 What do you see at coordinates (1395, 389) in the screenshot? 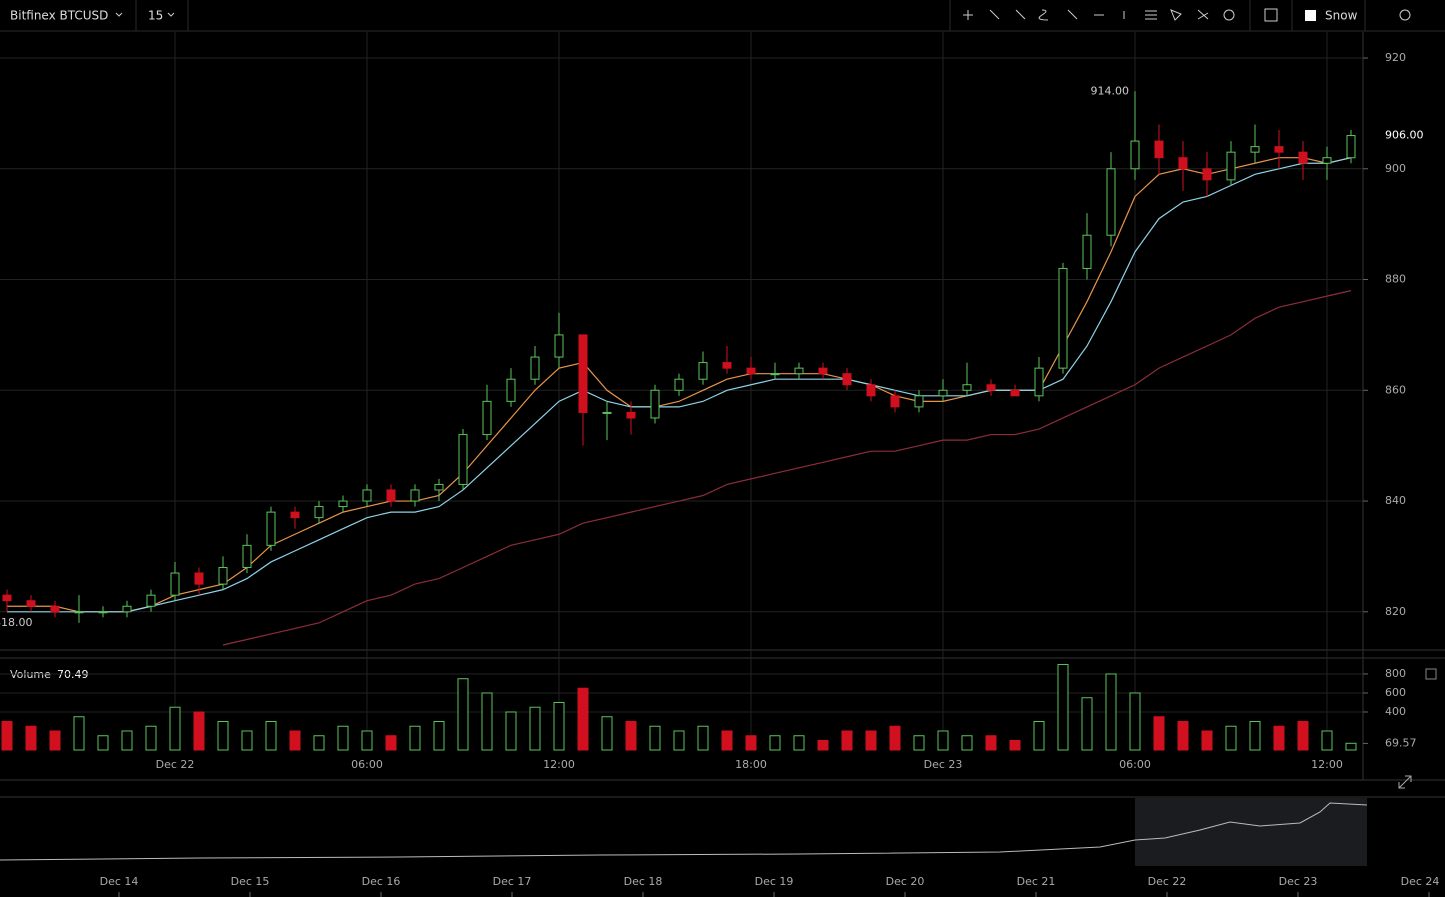
I see `y-tick-label: 860` at bounding box center [1395, 389].